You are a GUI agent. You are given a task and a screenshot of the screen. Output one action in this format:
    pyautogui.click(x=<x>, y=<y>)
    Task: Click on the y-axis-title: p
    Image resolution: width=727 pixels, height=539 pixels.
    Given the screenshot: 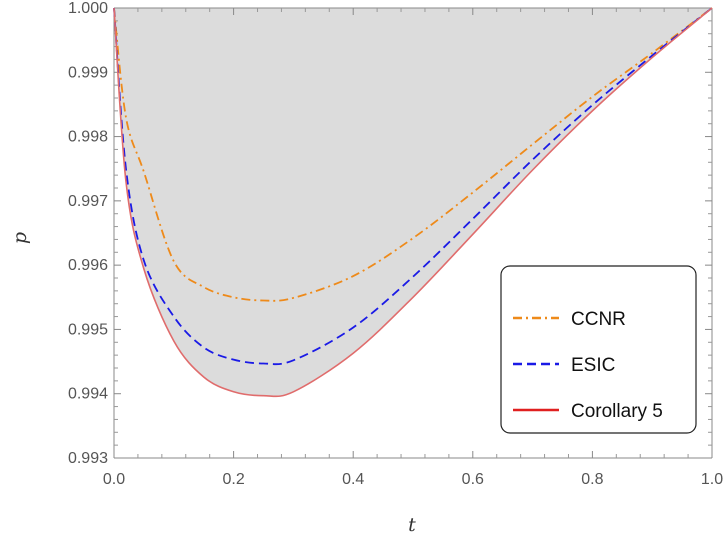 What is the action you would take?
    pyautogui.click(x=20, y=238)
    